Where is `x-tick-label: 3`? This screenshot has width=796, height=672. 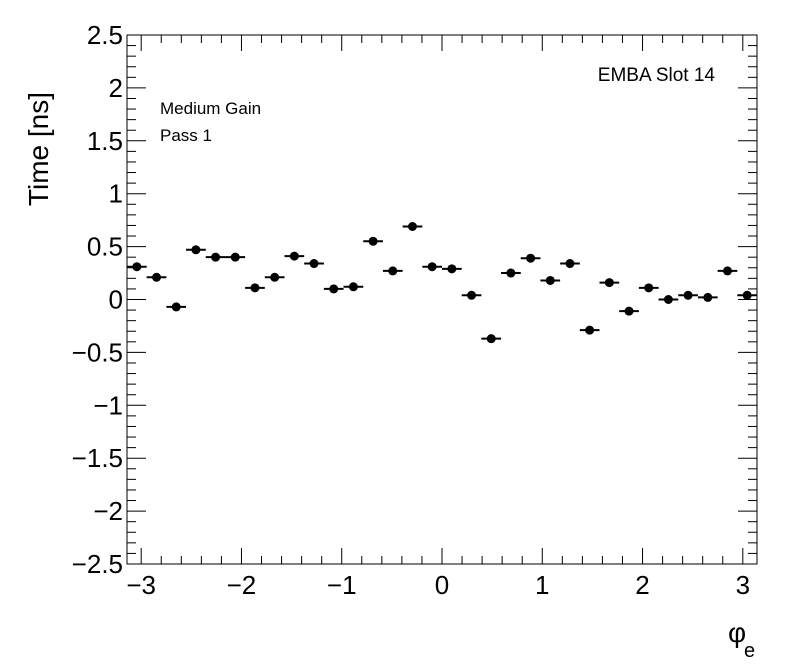 x-tick-label: 3 is located at coordinates (743, 585).